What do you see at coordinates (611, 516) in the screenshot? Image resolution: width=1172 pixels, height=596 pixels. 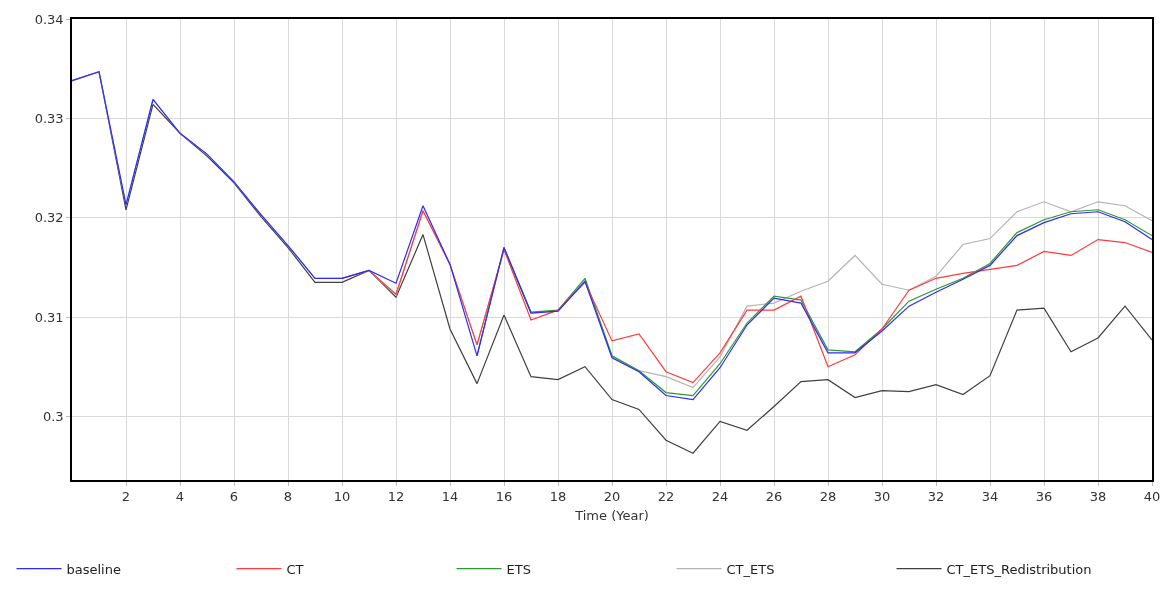 I see `x-axis-title: Time (Year)` at bounding box center [611, 516].